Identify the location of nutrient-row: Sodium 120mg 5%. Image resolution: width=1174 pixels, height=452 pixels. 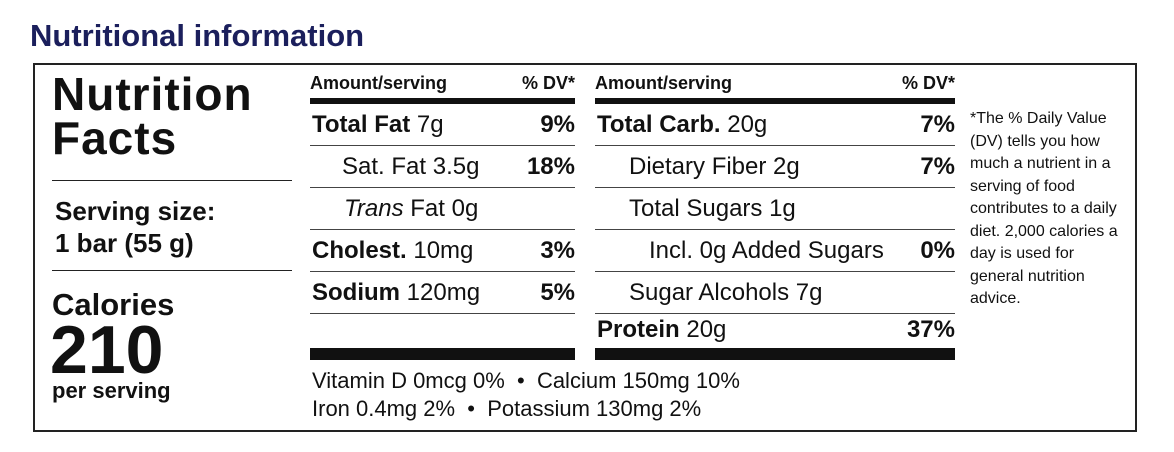
(442, 293).